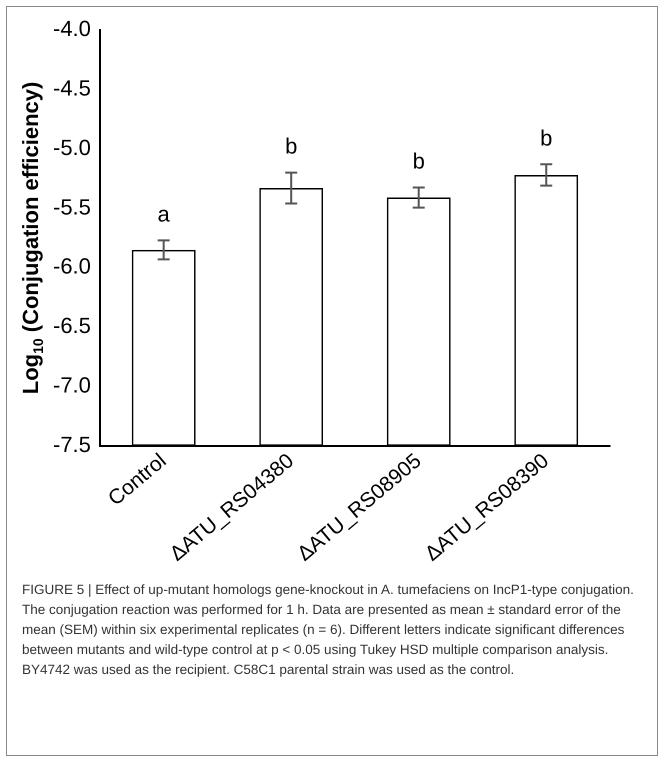 The width and height of the screenshot is (670, 767). What do you see at coordinates (32, 238) in the screenshot?
I see `y-axis-title: Log10 (Conjugation efficiency)` at bounding box center [32, 238].